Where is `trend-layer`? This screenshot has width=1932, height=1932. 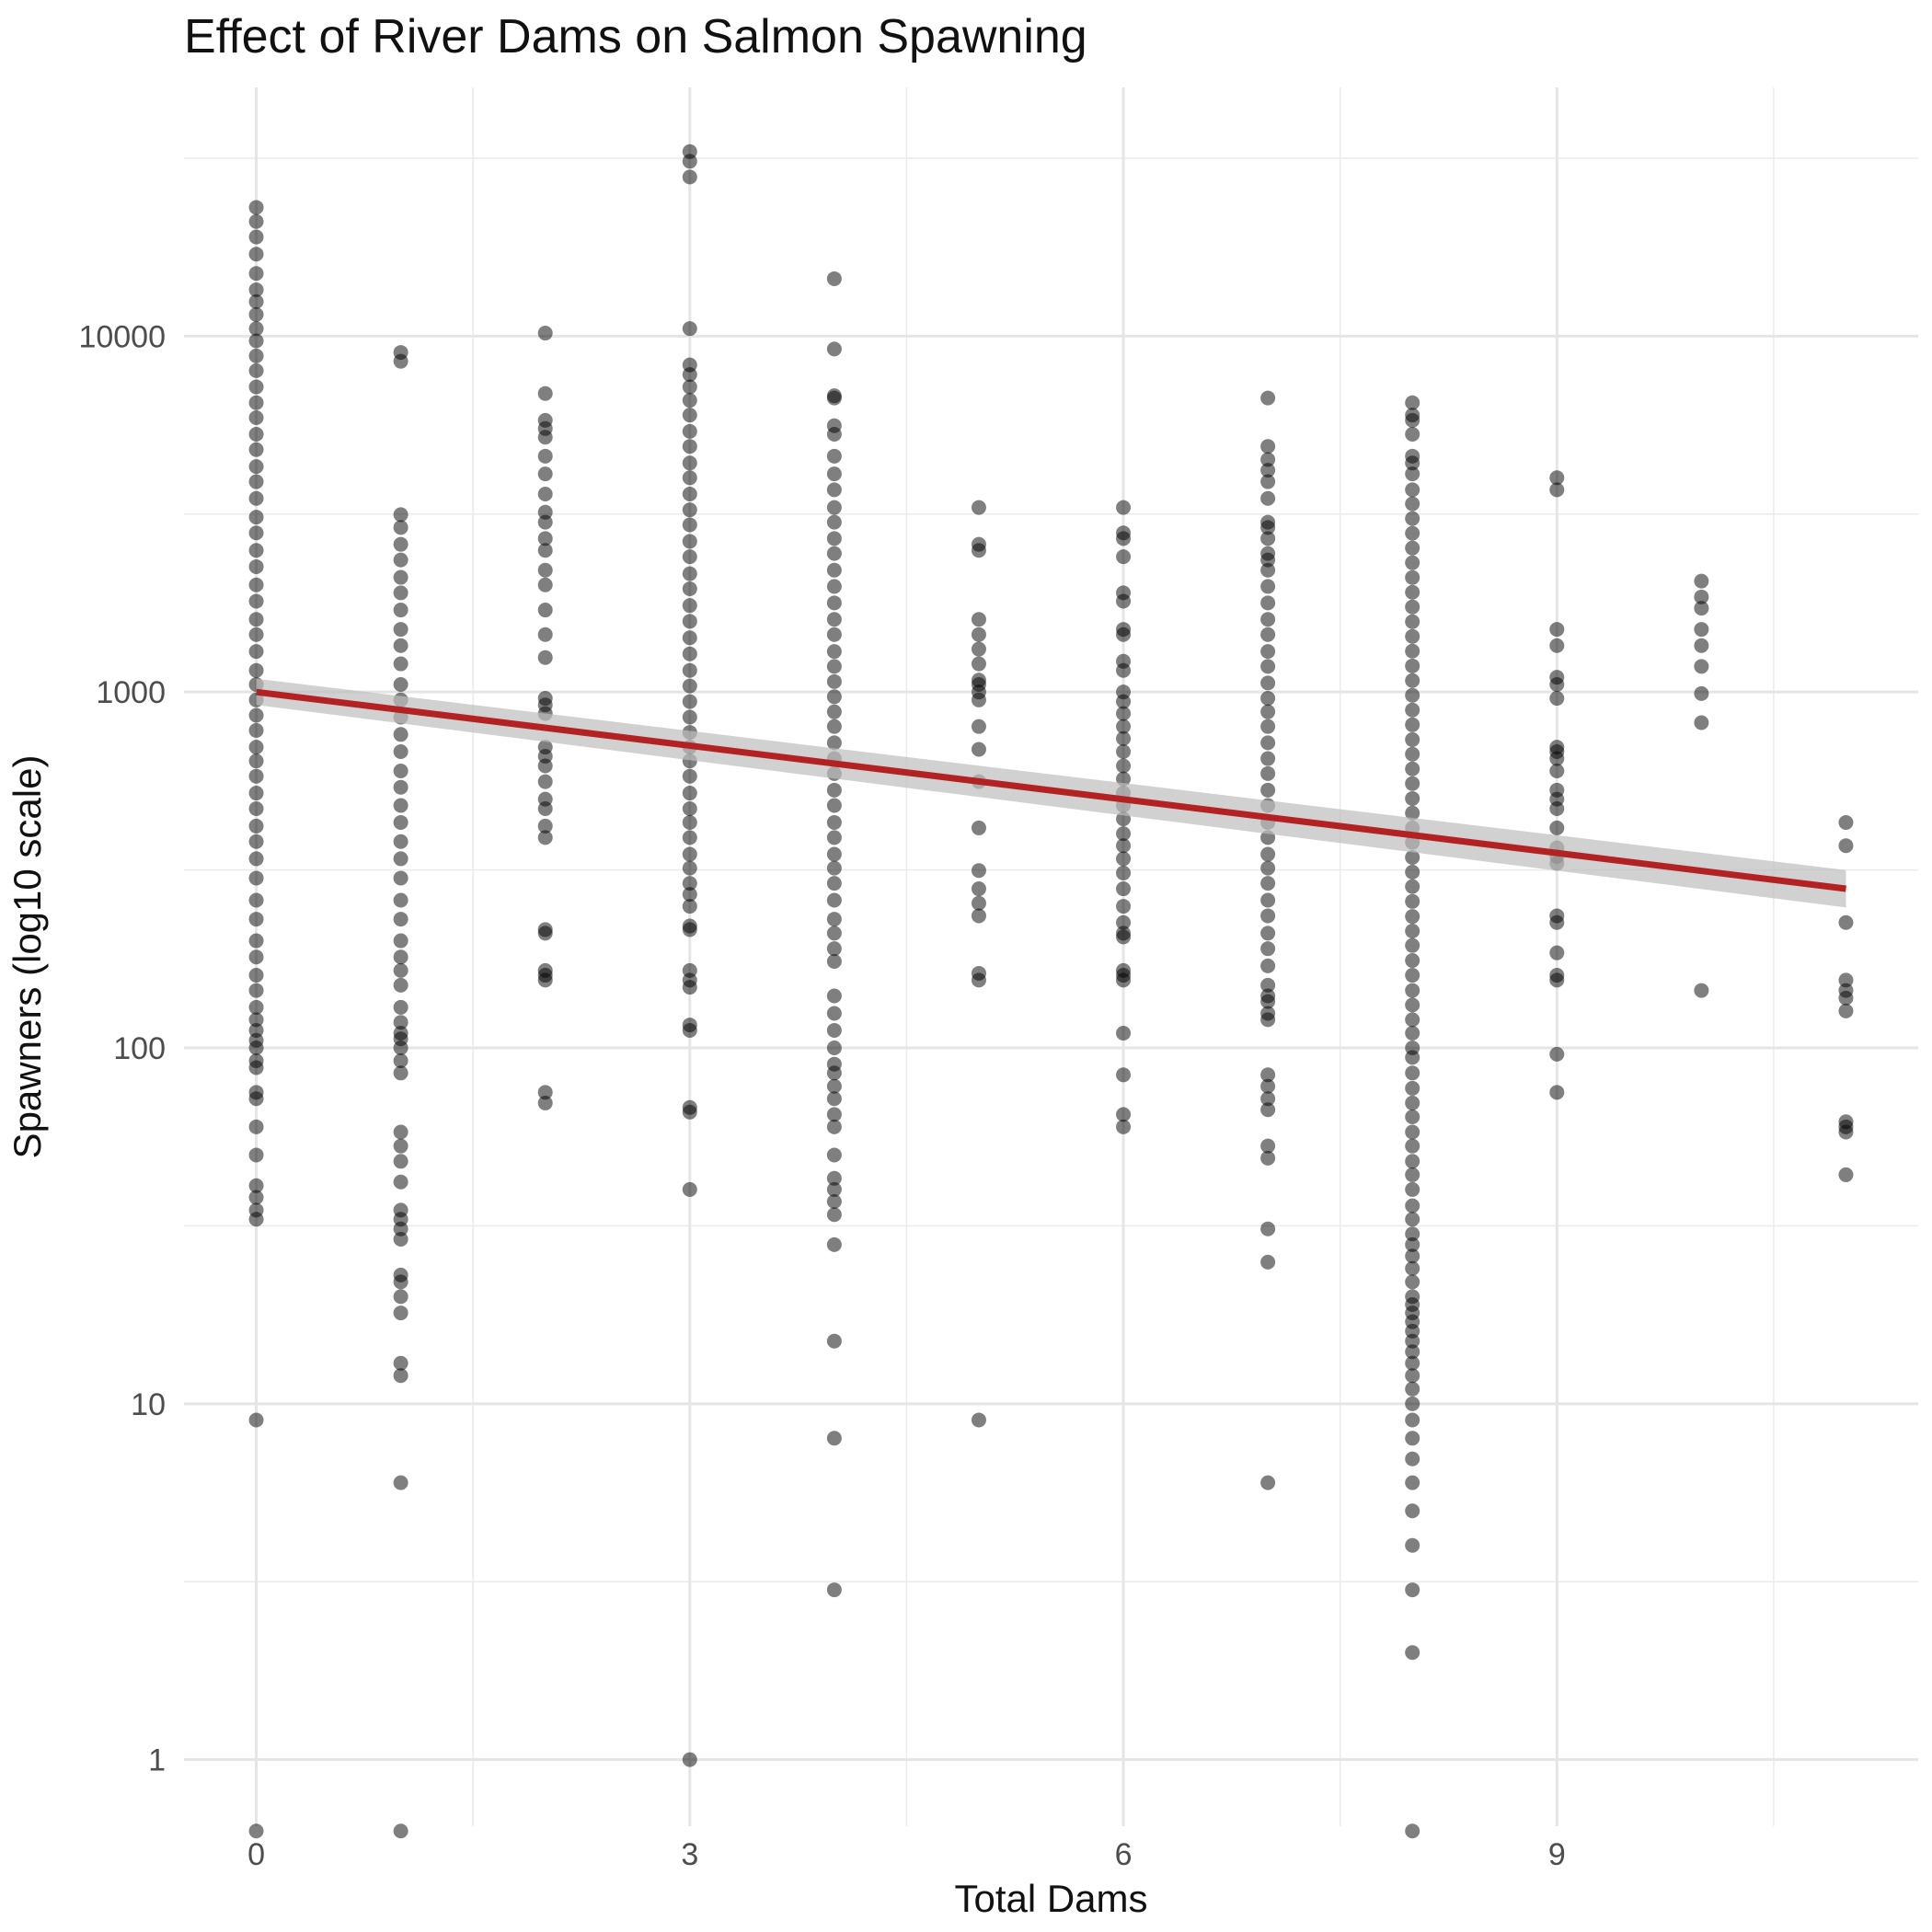
trend-layer is located at coordinates (1051, 793).